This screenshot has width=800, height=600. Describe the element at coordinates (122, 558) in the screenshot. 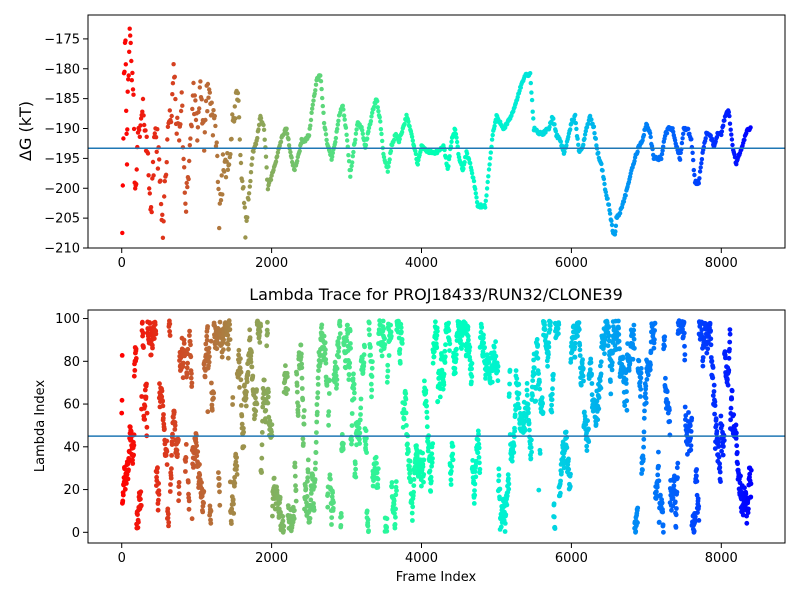

I see `lambda-x-tick-label: 0` at that location.